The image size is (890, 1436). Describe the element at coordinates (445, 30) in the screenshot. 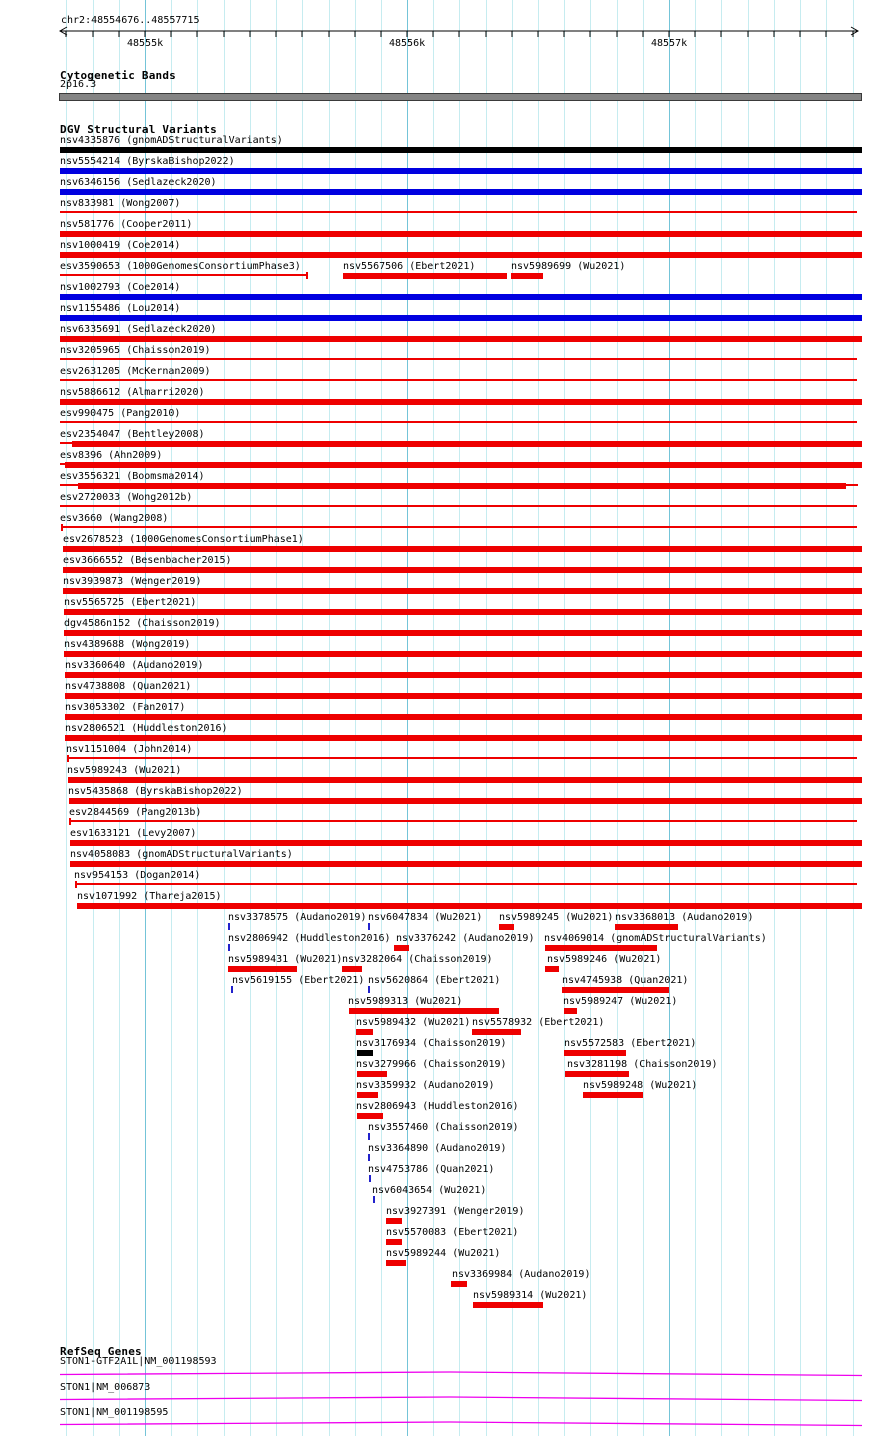

I see `ruler` at that location.